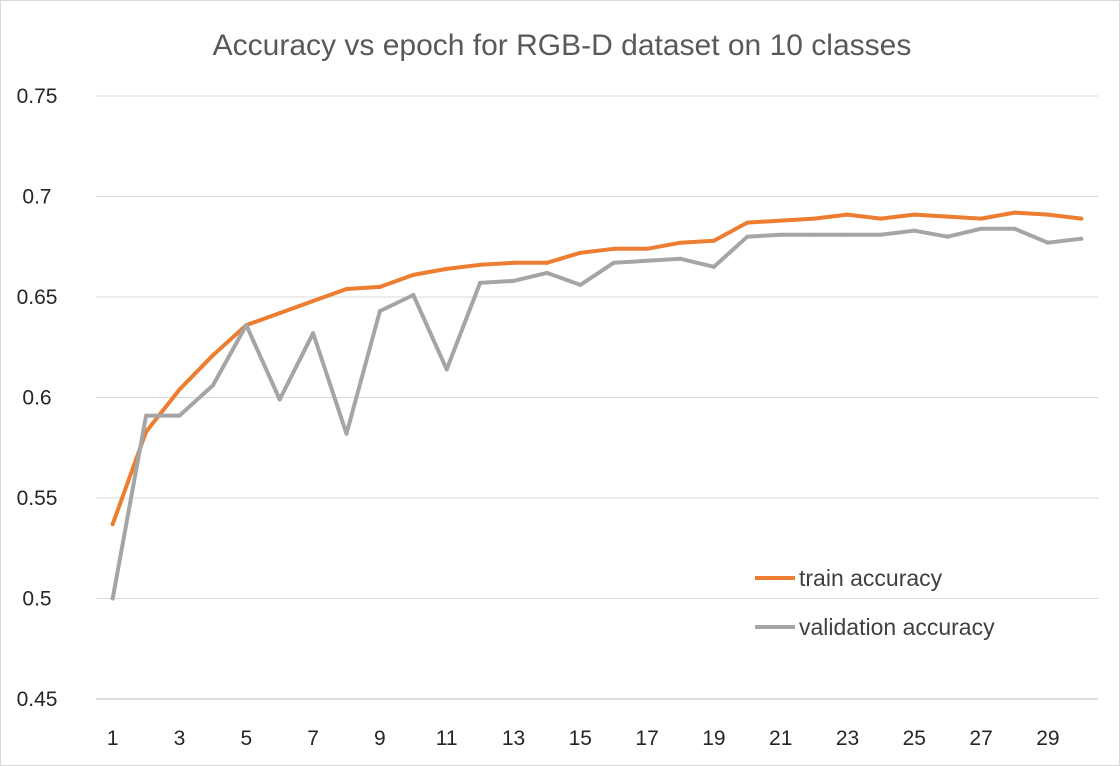 The image size is (1120, 766). I want to click on legend-label-validation-accuracy: validation accuracy, so click(897, 627).